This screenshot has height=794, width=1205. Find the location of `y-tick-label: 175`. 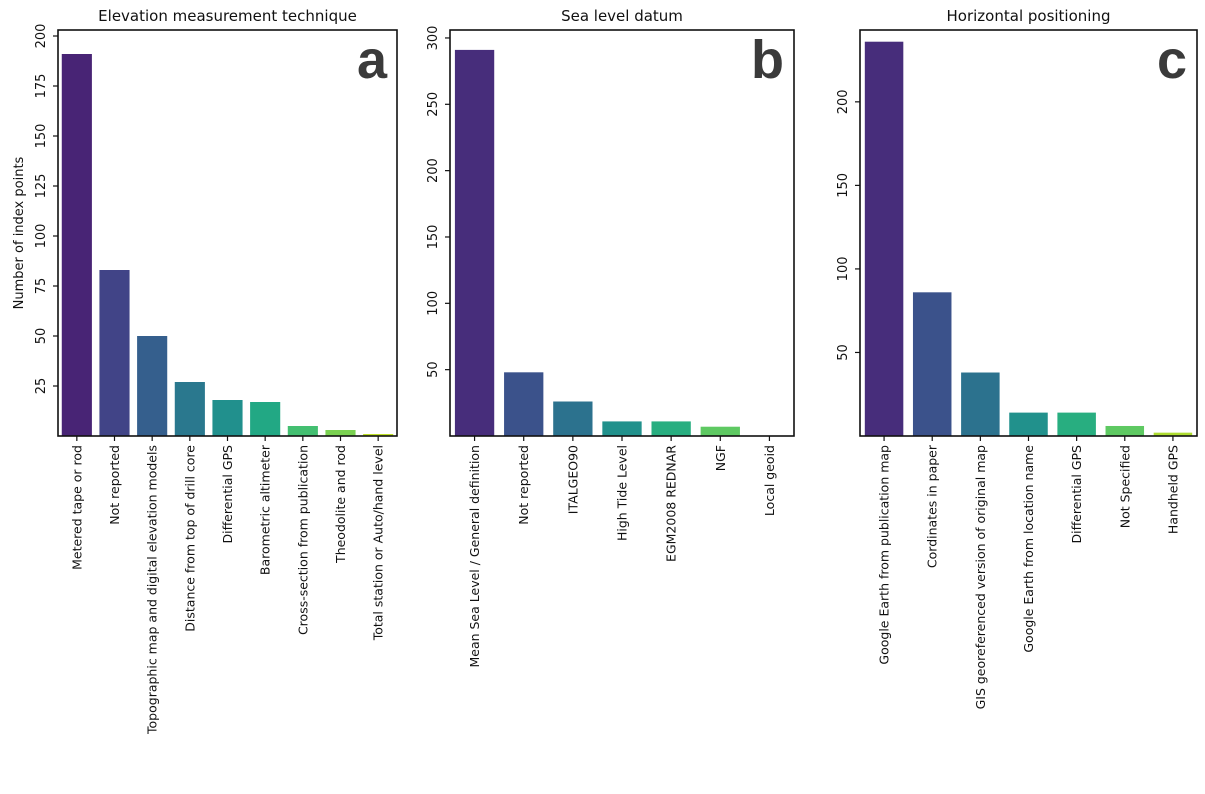

y-tick-label: 175 is located at coordinates (41, 86).